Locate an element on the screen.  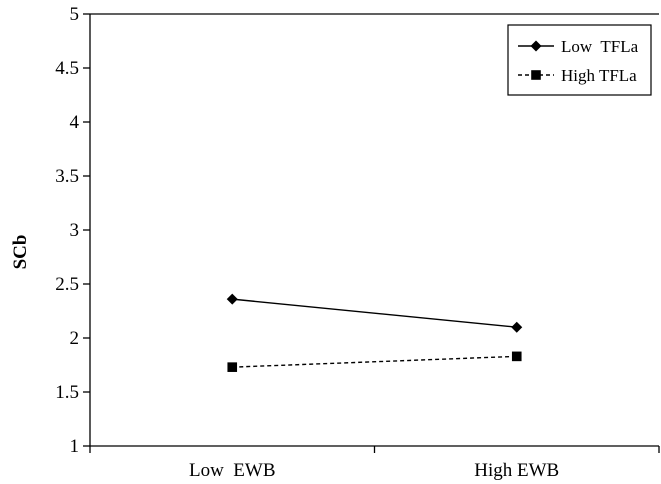
legend-item: Low TFLa is located at coordinates (578, 46).